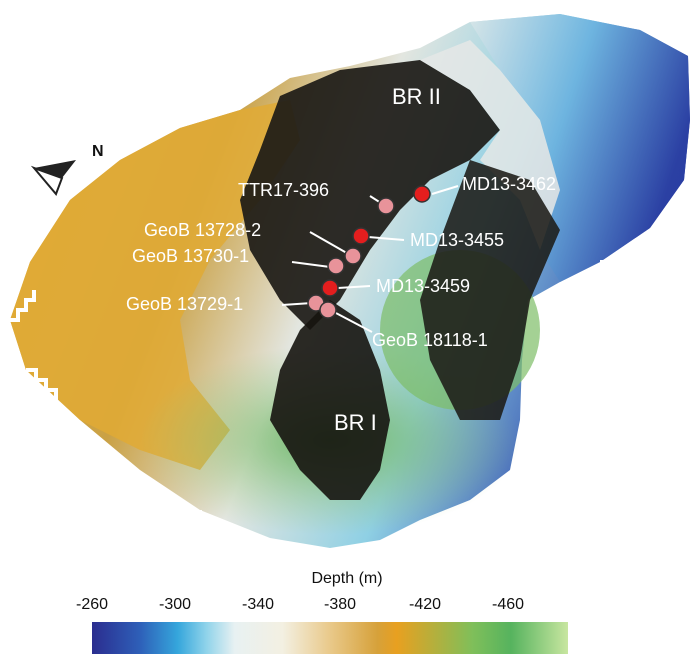  Describe the element at coordinates (190, 256) in the screenshot. I see `site-label-geob-13730-1: GeoB 13730-1` at that location.